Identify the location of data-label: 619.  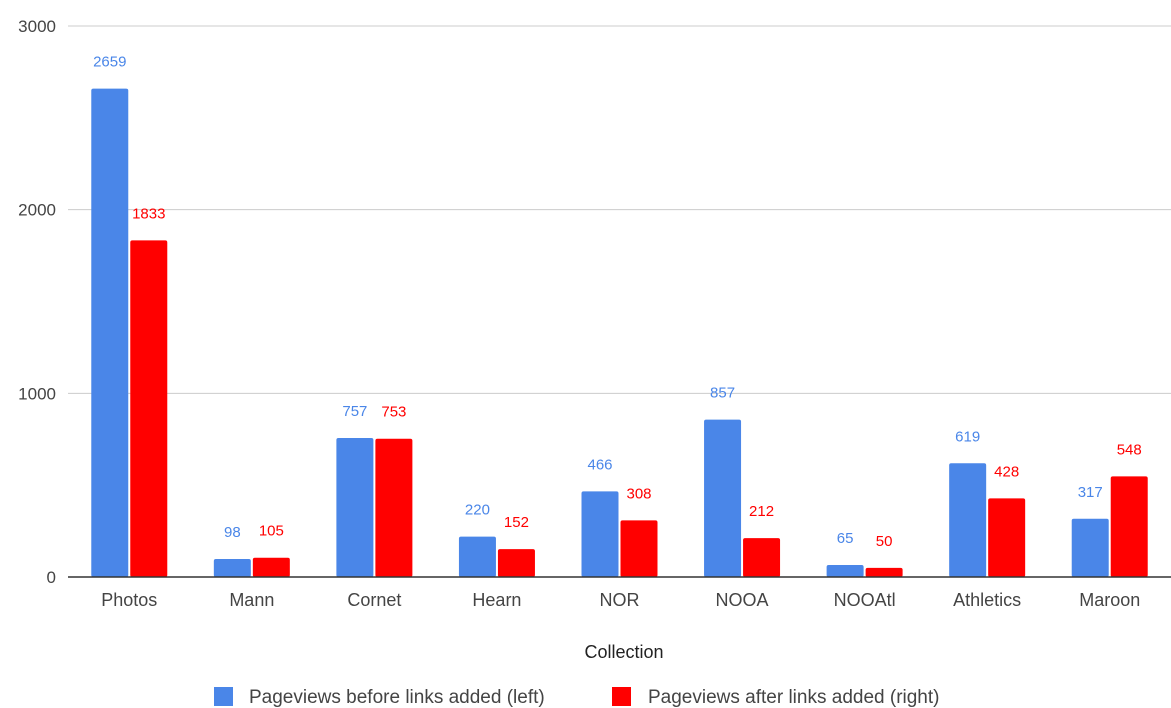
(967, 436).